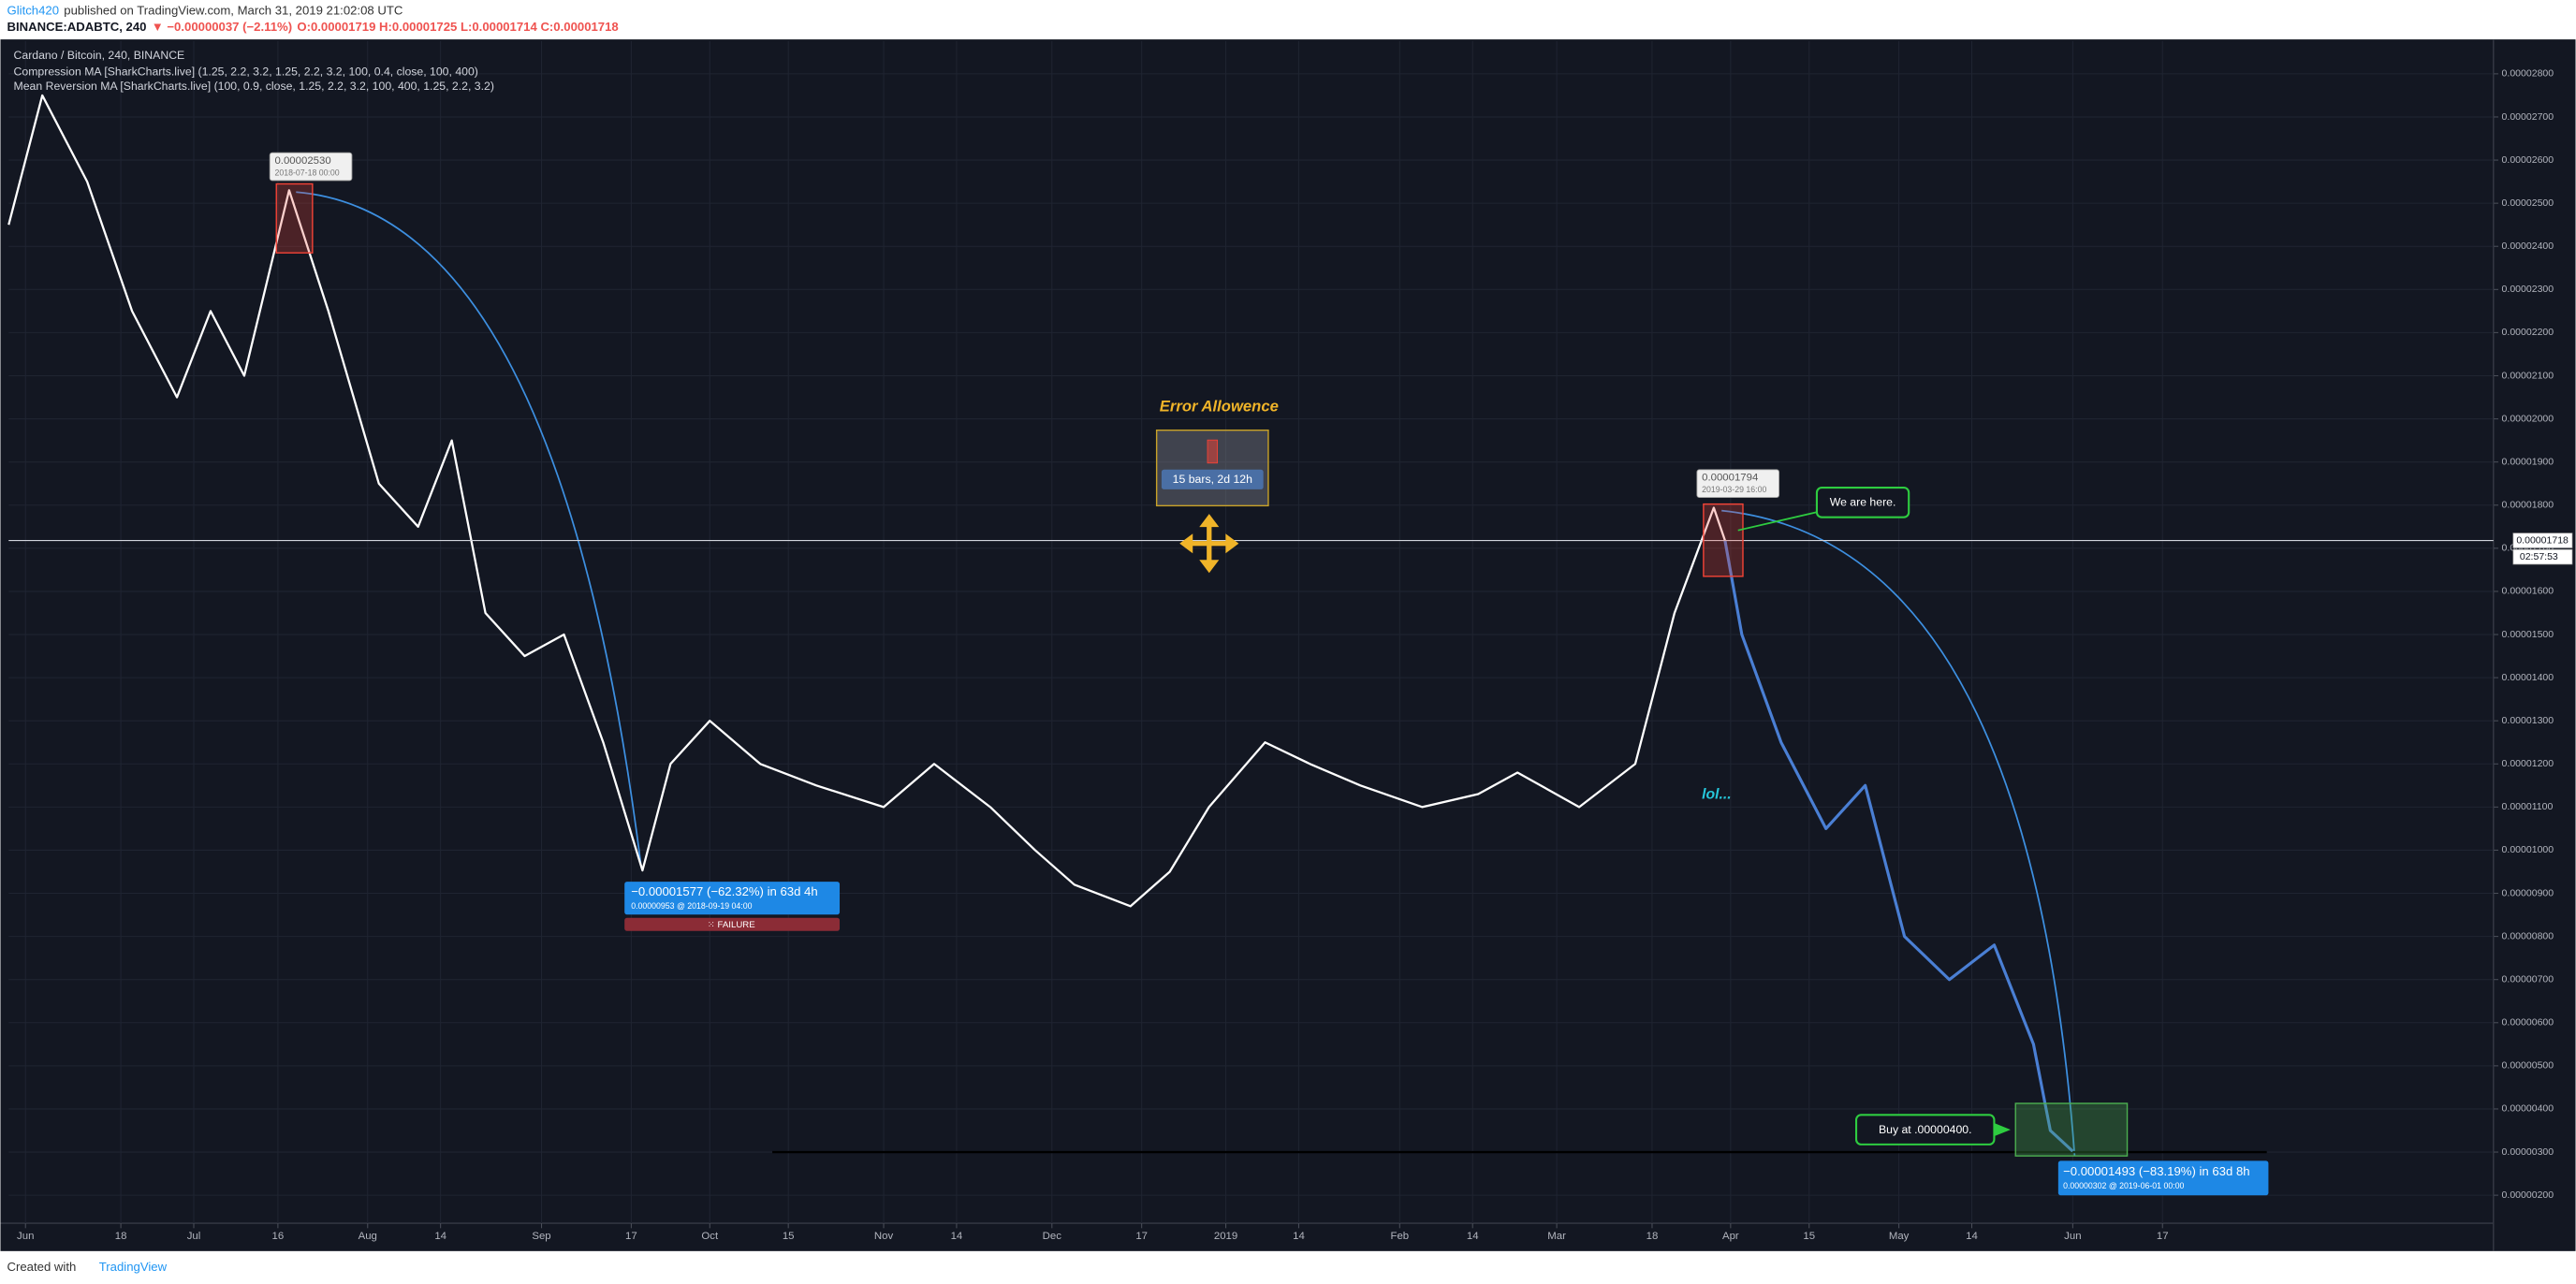  What do you see at coordinates (1863, 502) in the screenshot?
I see `callout-text: We are here.` at bounding box center [1863, 502].